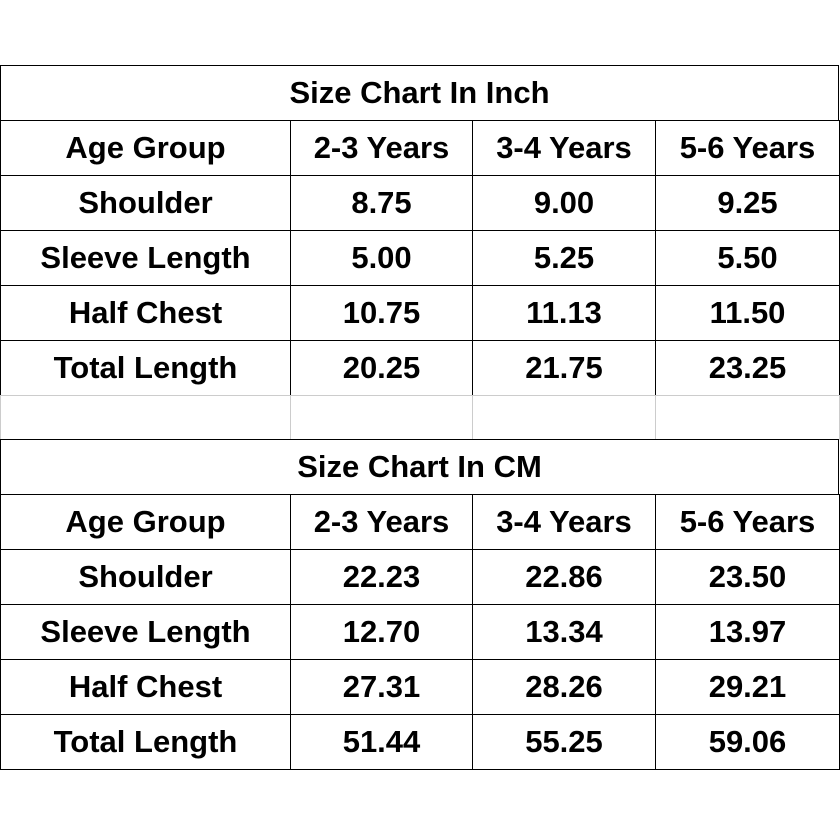 This screenshot has width=840, height=840. Describe the element at coordinates (419, 93) in the screenshot. I see `table-title: Size Chart In Inch` at that location.